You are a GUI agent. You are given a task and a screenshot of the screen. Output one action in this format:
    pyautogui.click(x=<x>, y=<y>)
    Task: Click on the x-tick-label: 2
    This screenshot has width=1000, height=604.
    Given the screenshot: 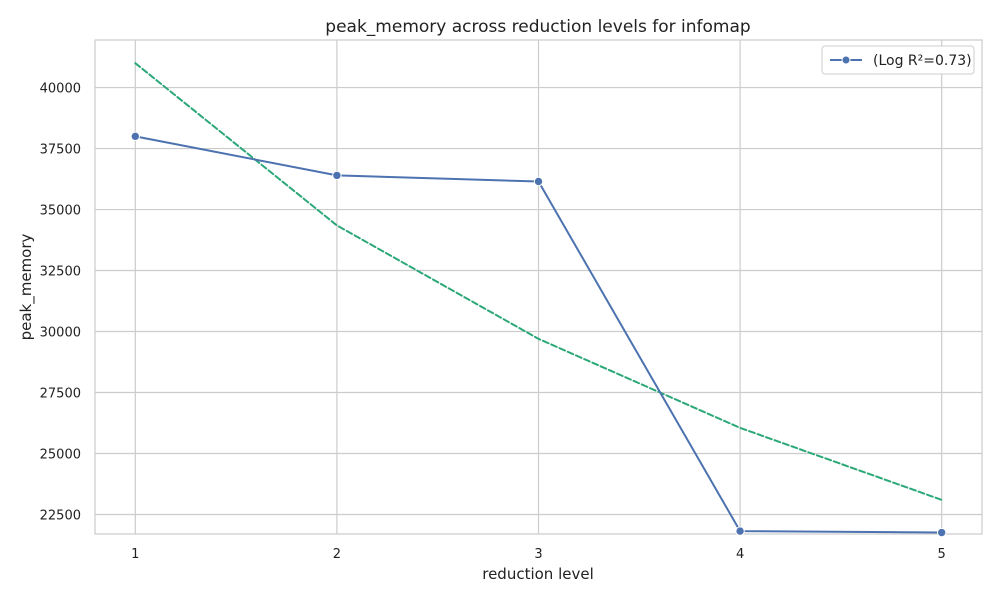 What is the action you would take?
    pyautogui.click(x=337, y=554)
    